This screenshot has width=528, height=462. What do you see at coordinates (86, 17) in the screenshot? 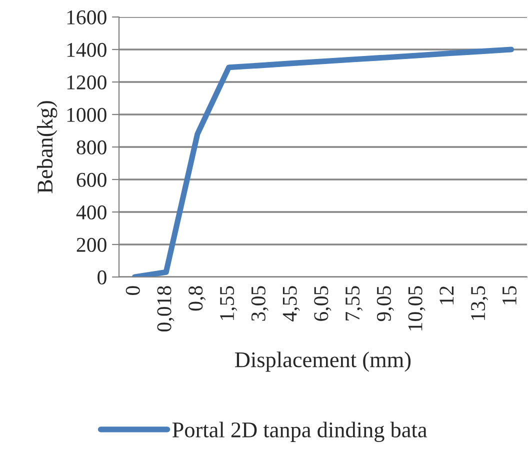
I see `y-tick-label: 1600` at bounding box center [86, 17].